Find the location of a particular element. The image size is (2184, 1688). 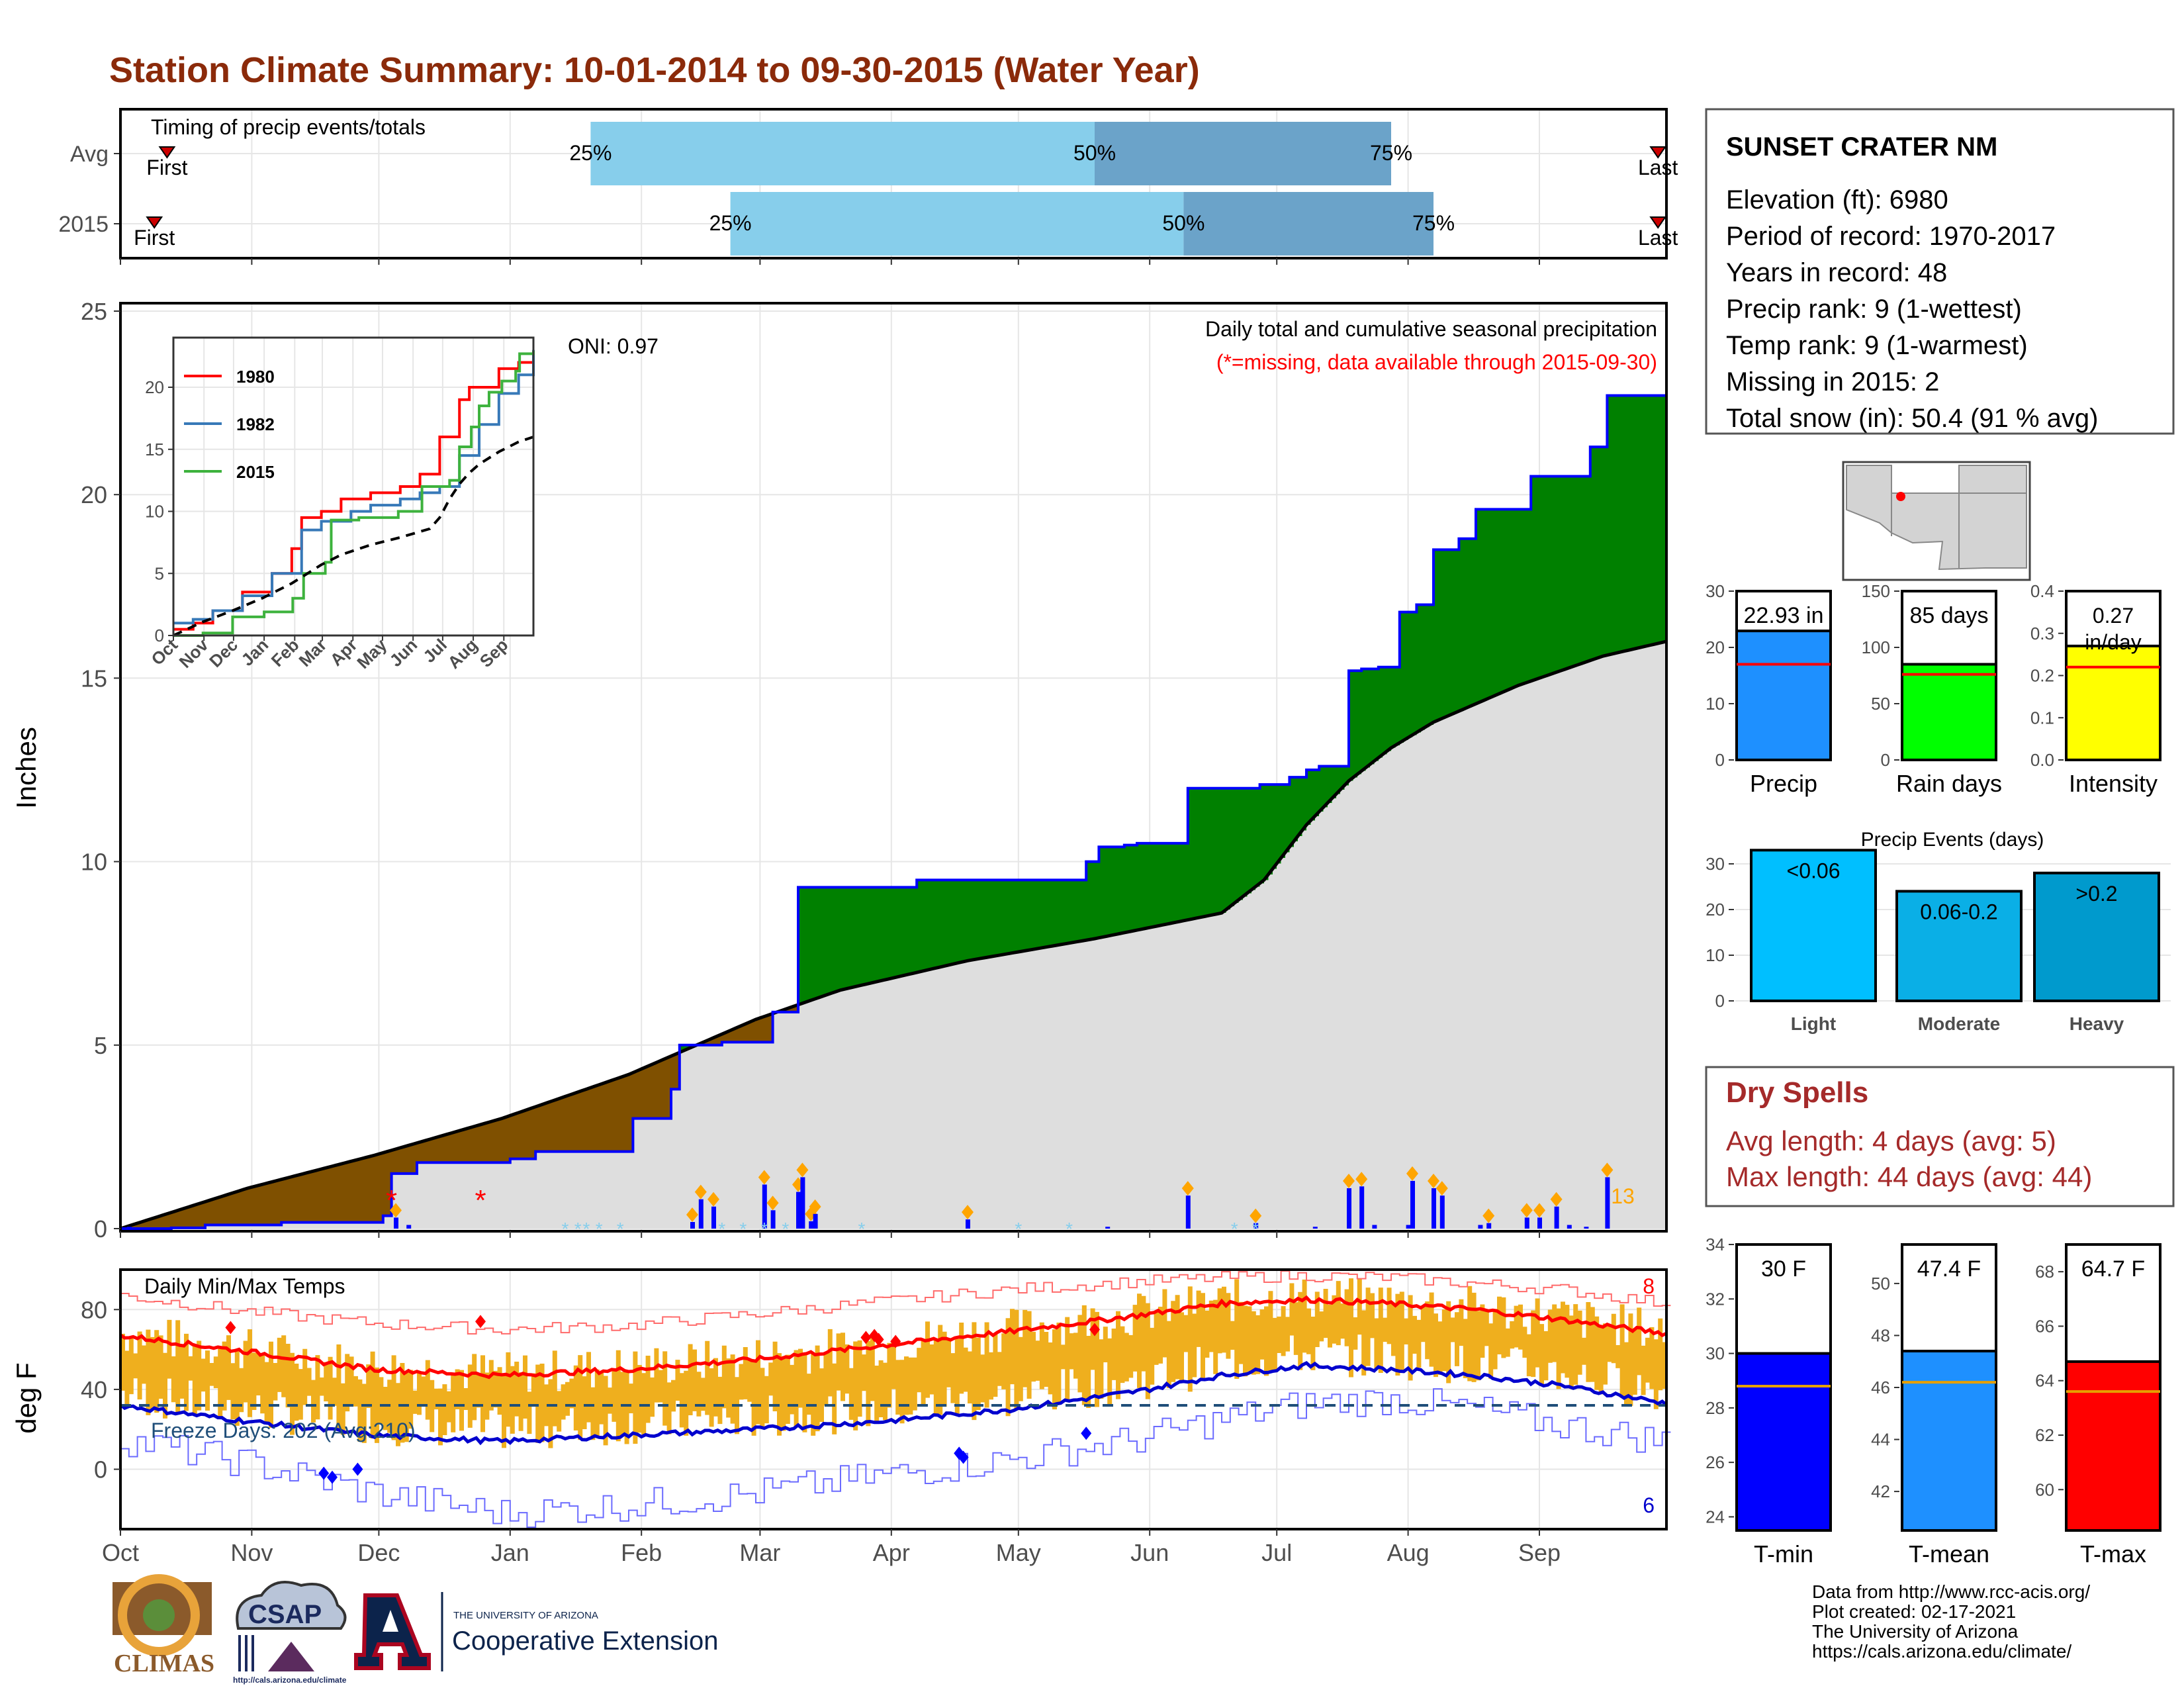

y-tick-label: 0 is located at coordinates (100, 1229).